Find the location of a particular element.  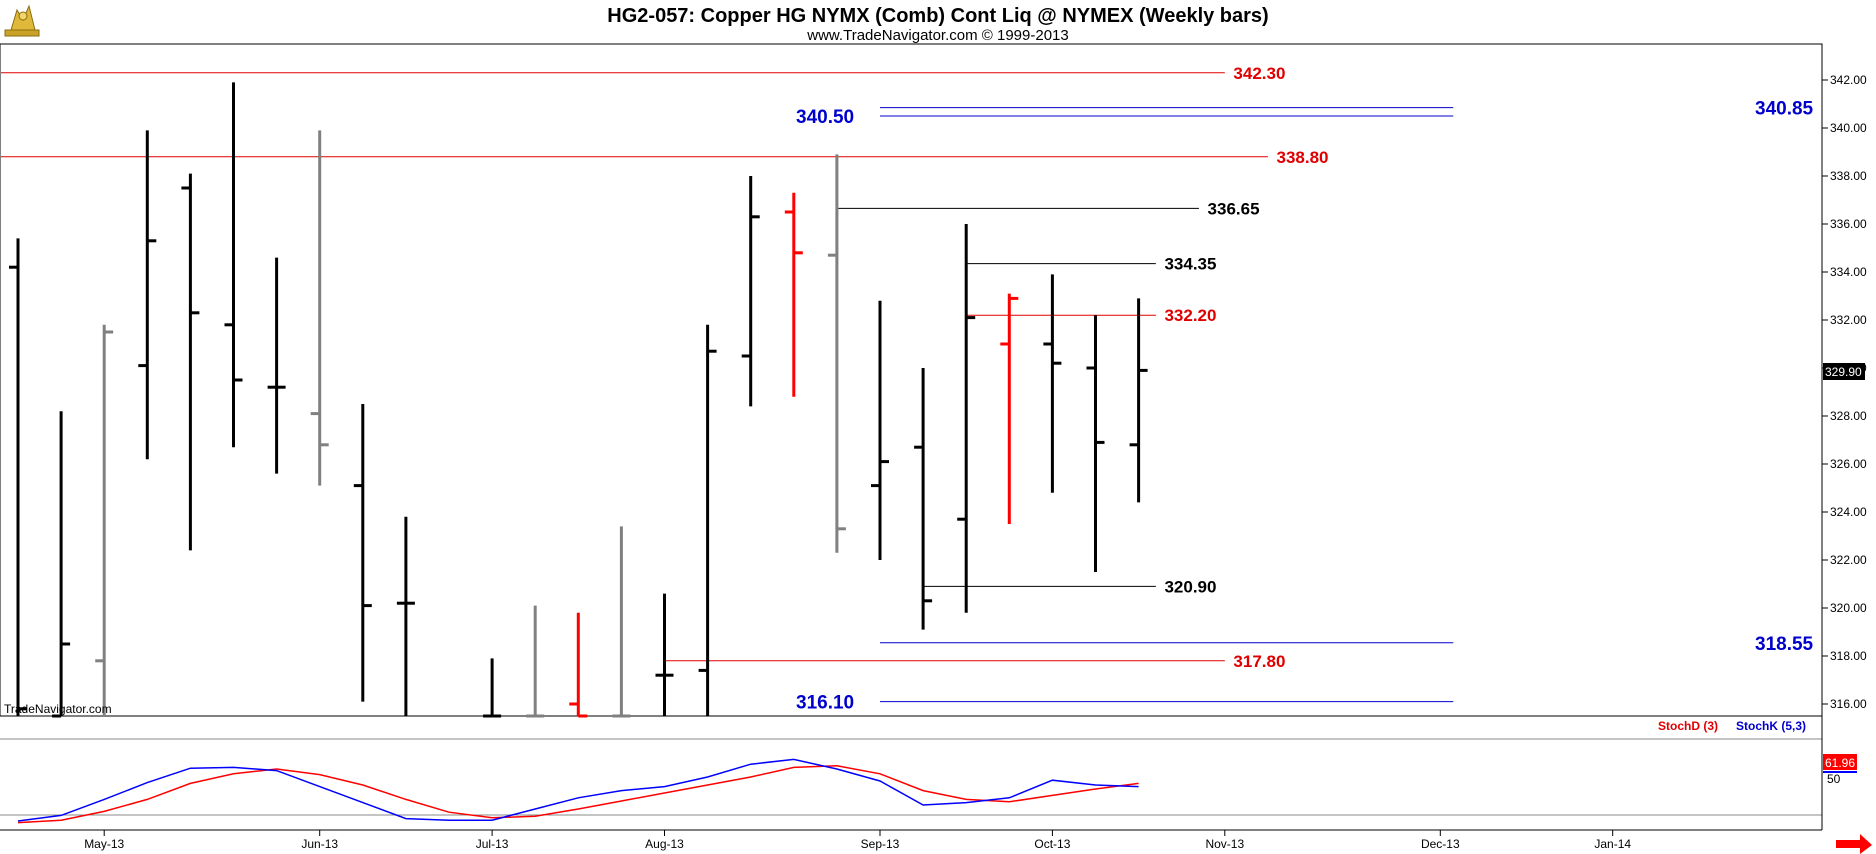

y-tick-label: 342.00 is located at coordinates (1848, 80).